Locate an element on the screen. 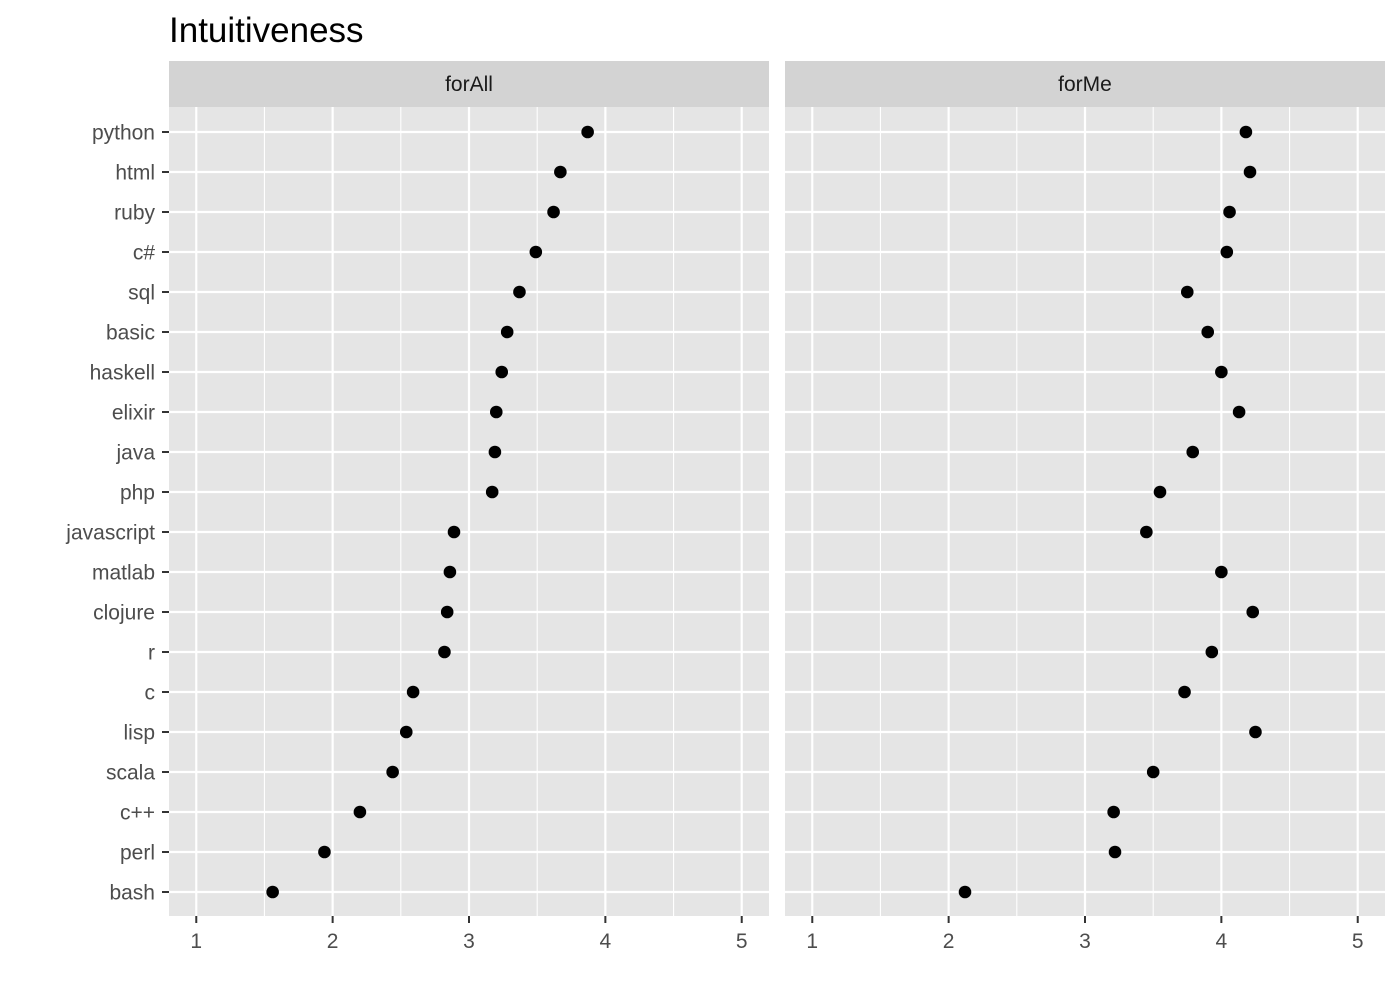 This screenshot has height=1000, width=1400. y-tick-label: java is located at coordinates (135, 453).